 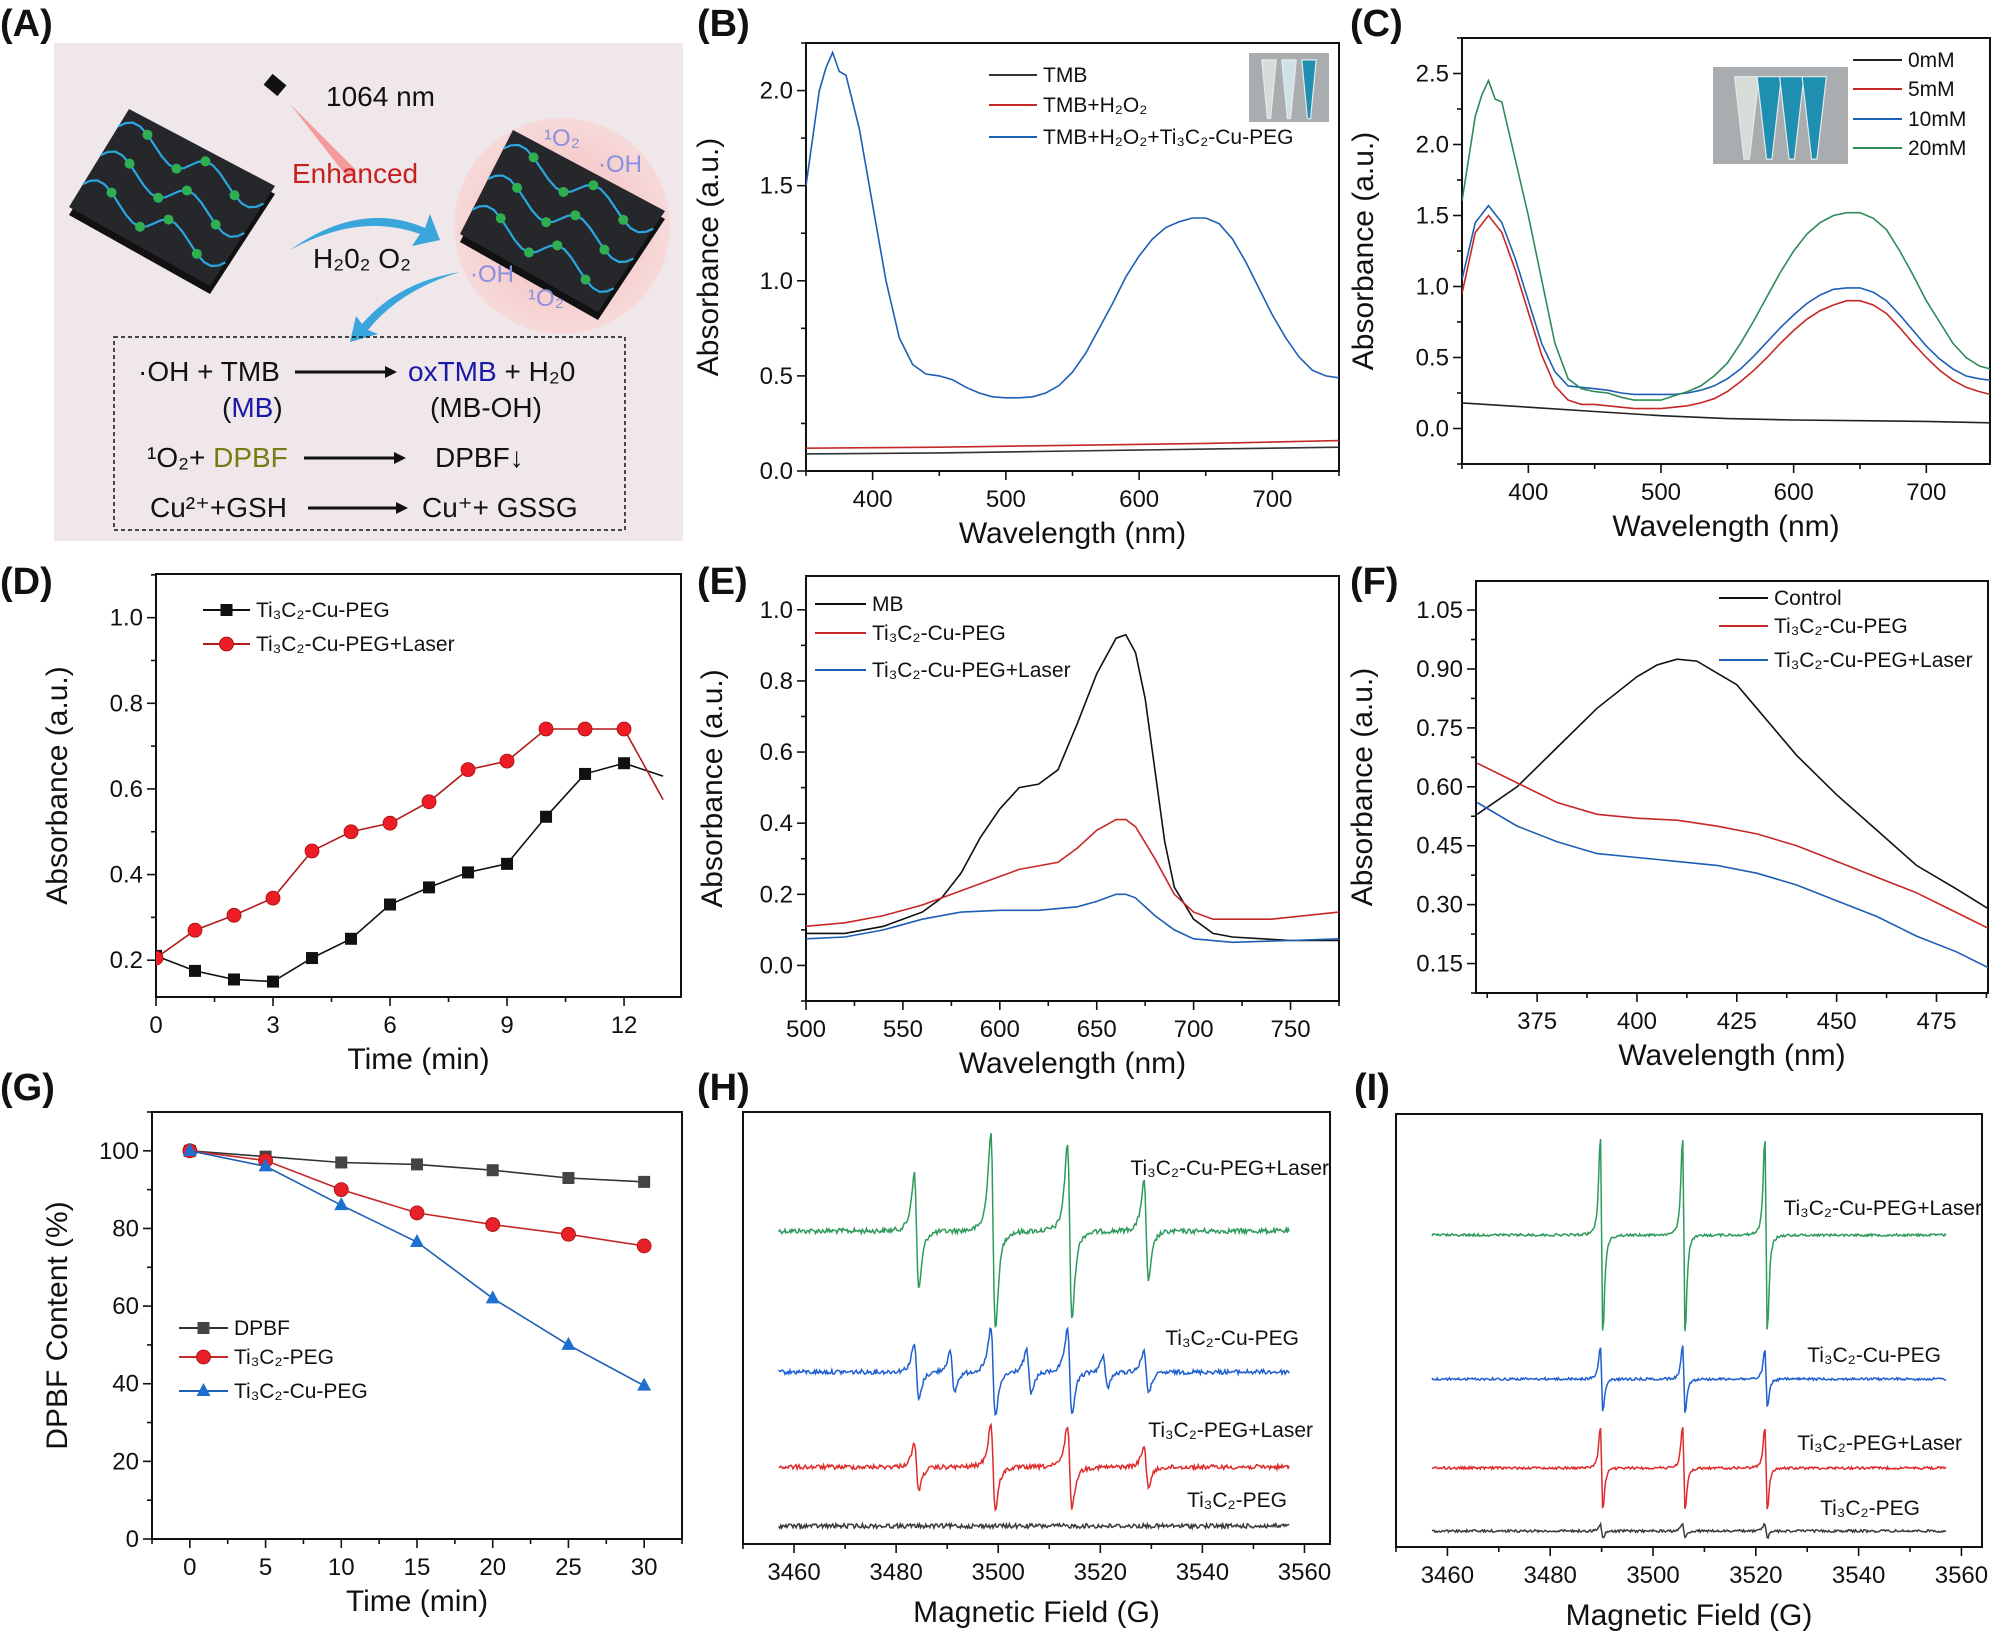 I want to click on legend-label: 5mM, so click(x=1931, y=89).